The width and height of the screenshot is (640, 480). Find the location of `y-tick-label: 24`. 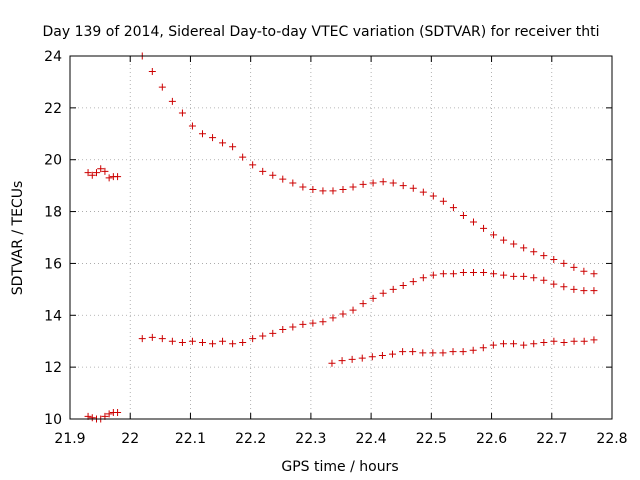

y-tick-label: 24 is located at coordinates (53, 57).